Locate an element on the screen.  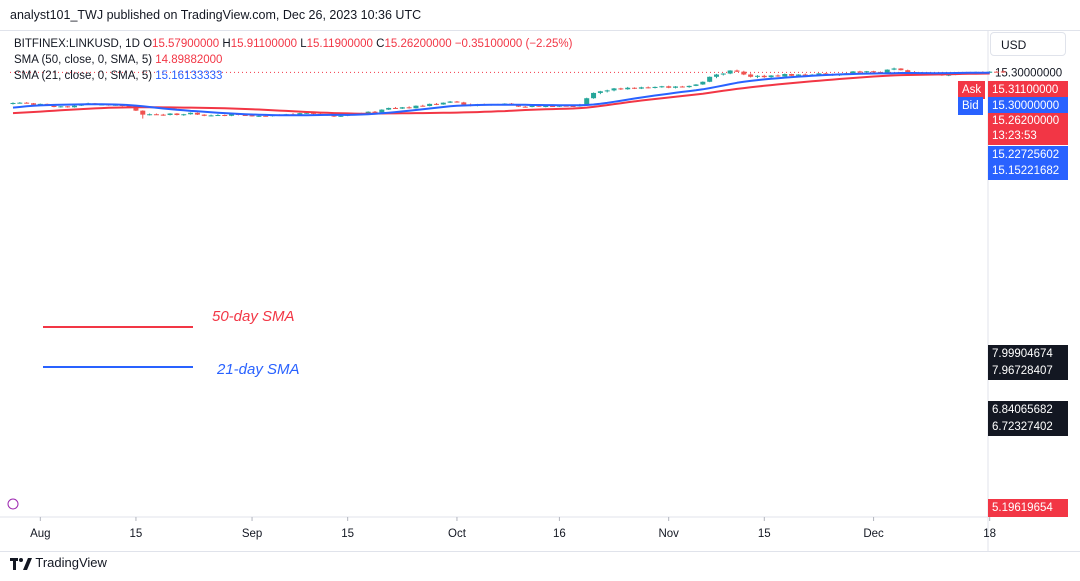
ask-price-tag: 15.31100000 is located at coordinates (1028, 90).